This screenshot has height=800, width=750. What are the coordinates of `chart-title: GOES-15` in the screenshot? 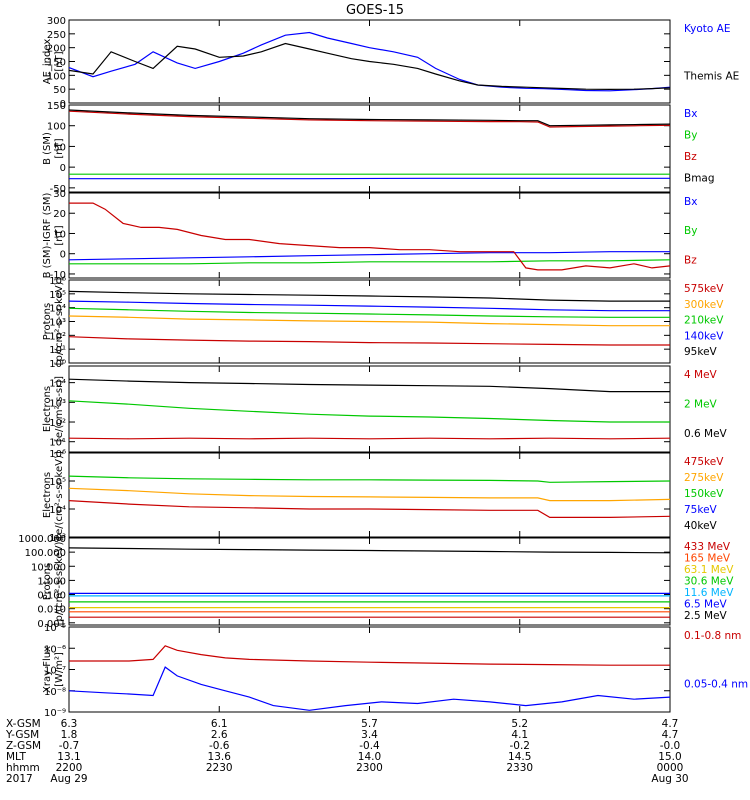 It's located at (375, 10).